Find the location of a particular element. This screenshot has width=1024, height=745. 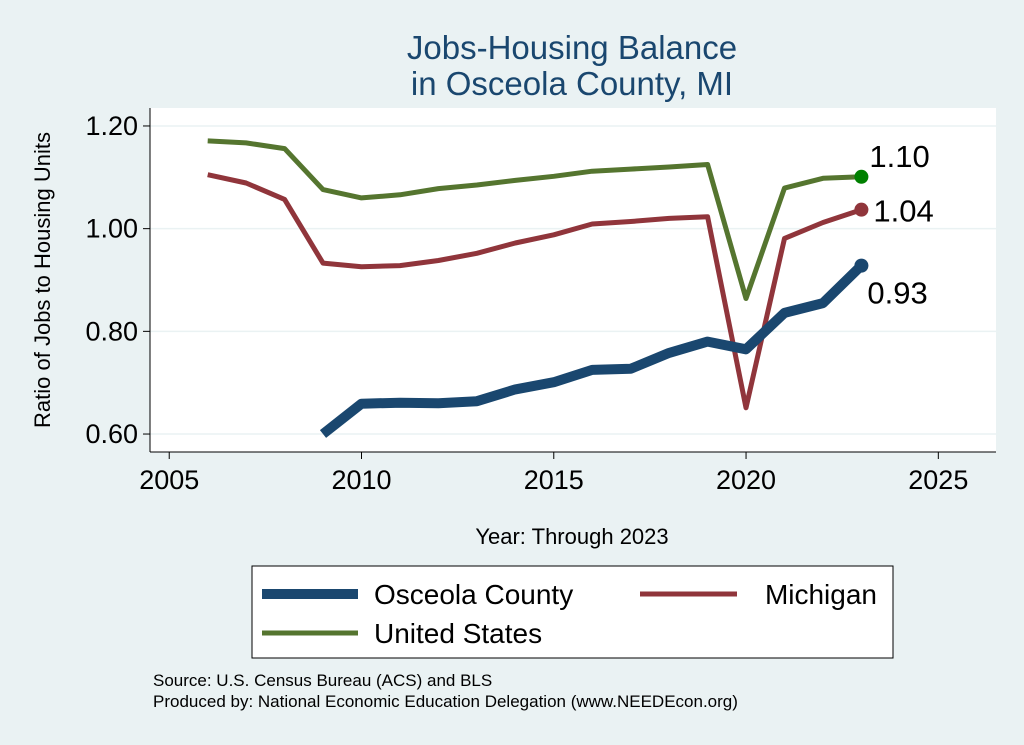

x-axis: 2005 2010 2015 2020 2025 is located at coordinates (567, 473).